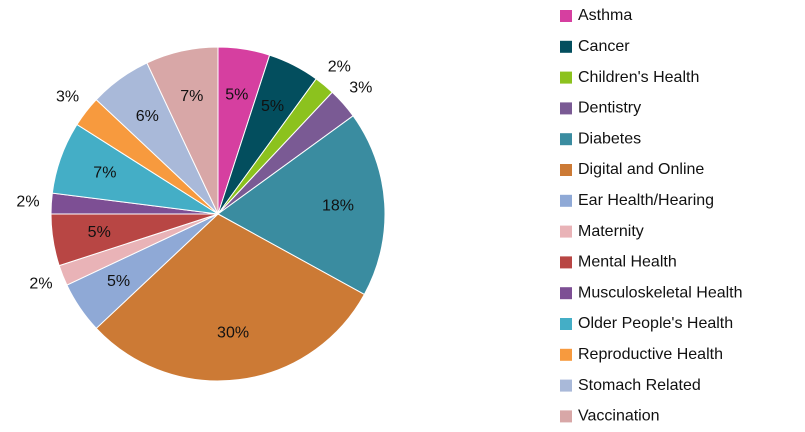  Describe the element at coordinates (650, 354) in the screenshot. I see `legend-label: Reproductive Health` at that location.